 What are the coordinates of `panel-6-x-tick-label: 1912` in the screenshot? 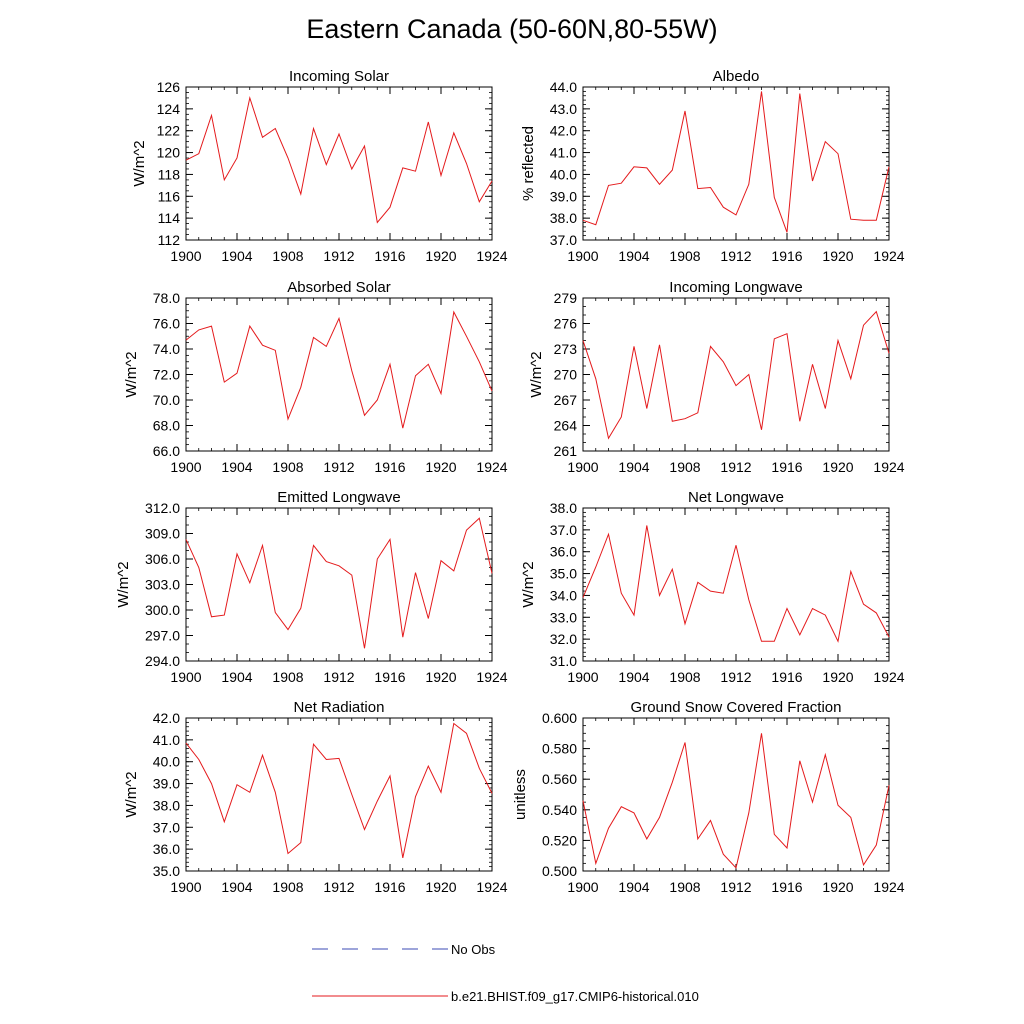 It's located at (735, 677).